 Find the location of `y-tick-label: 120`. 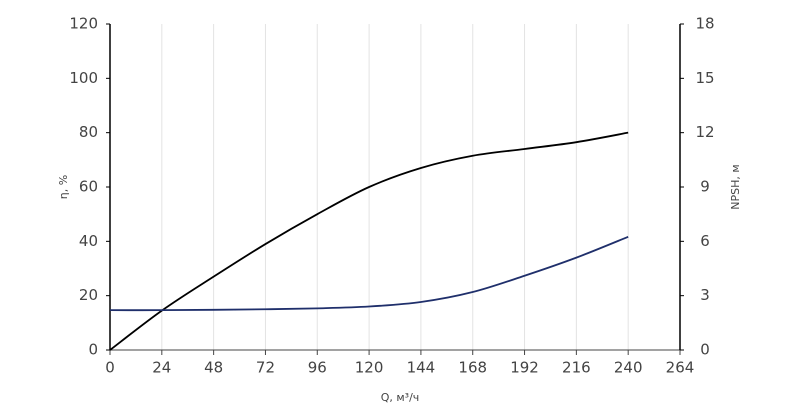

y-tick-label: 120 is located at coordinates (83, 24).